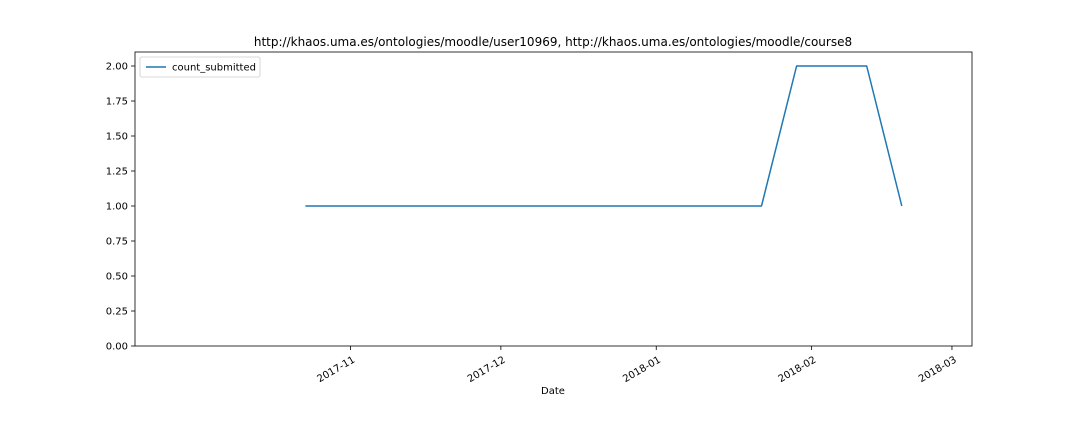 Image resolution: width=1080 pixels, height=432 pixels. I want to click on y-tick-label: 1.00, so click(117, 207).